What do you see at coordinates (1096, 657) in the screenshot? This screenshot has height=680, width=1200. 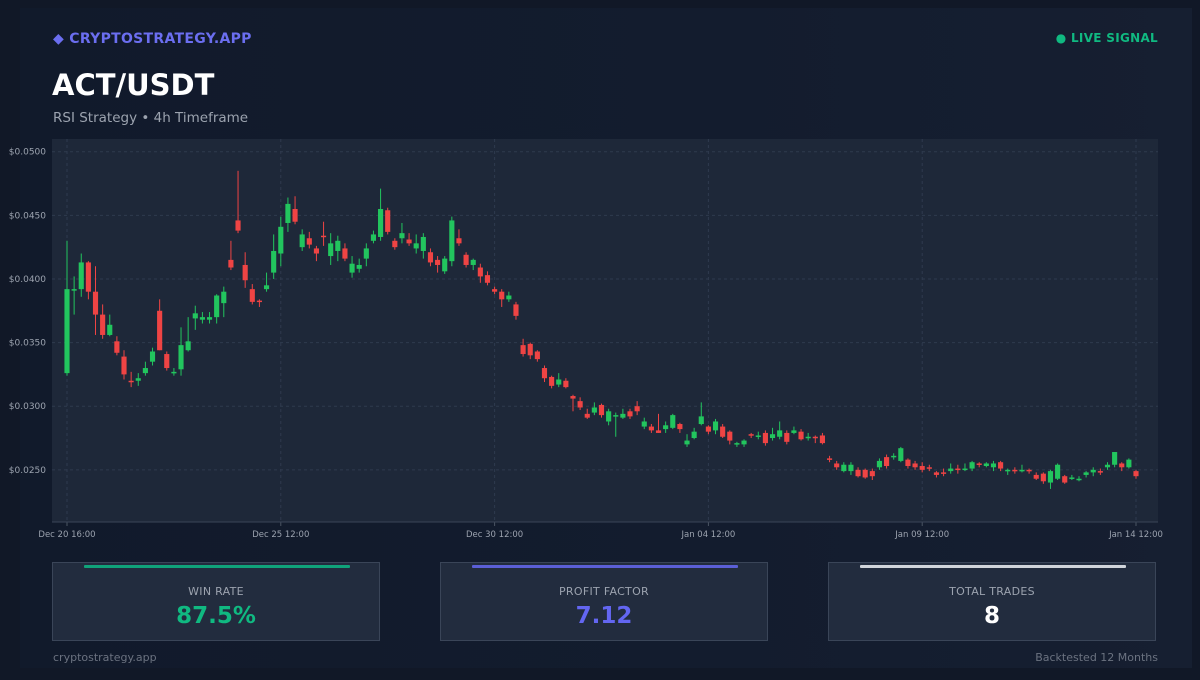 I see `footer-backtest-note: Backtested 12 Months` at bounding box center [1096, 657].